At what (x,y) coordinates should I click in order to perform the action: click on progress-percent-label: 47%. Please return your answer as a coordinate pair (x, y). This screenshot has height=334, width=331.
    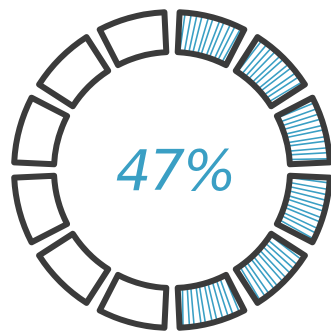
    Looking at the image, I should click on (175, 171).